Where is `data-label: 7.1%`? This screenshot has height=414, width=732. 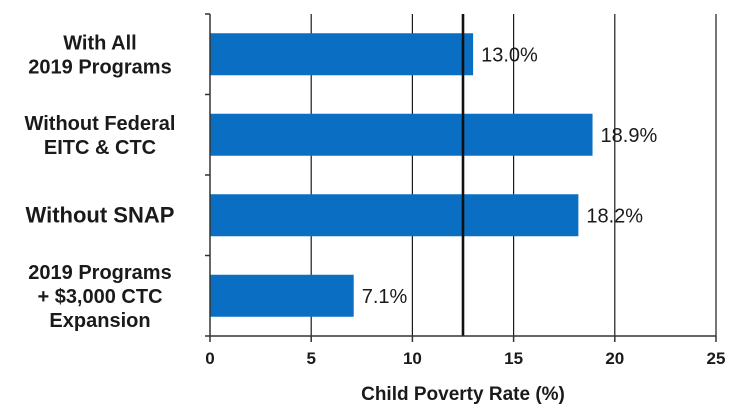 data-label: 7.1% is located at coordinates (385, 297).